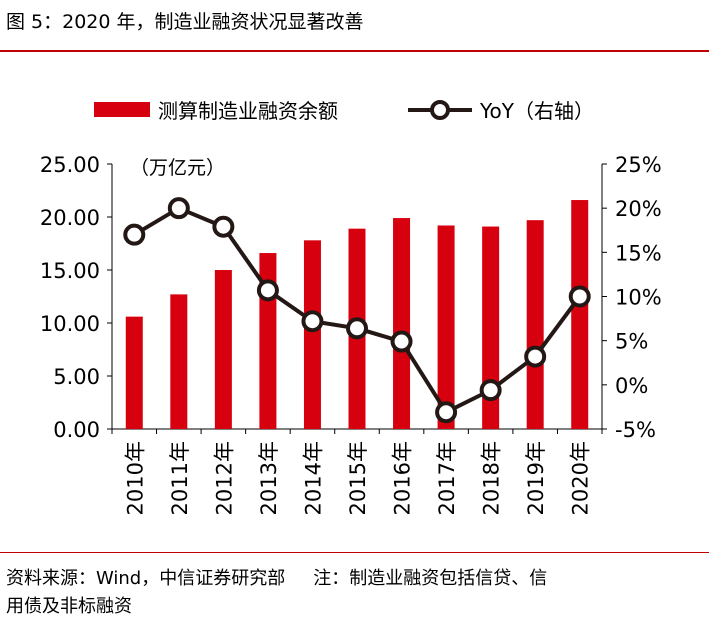 Image resolution: width=709 pixels, height=620 pixels. Describe the element at coordinates (146, 578) in the screenshot. I see `source-note: 资料来源：Wind，中信证券研究部` at that location.